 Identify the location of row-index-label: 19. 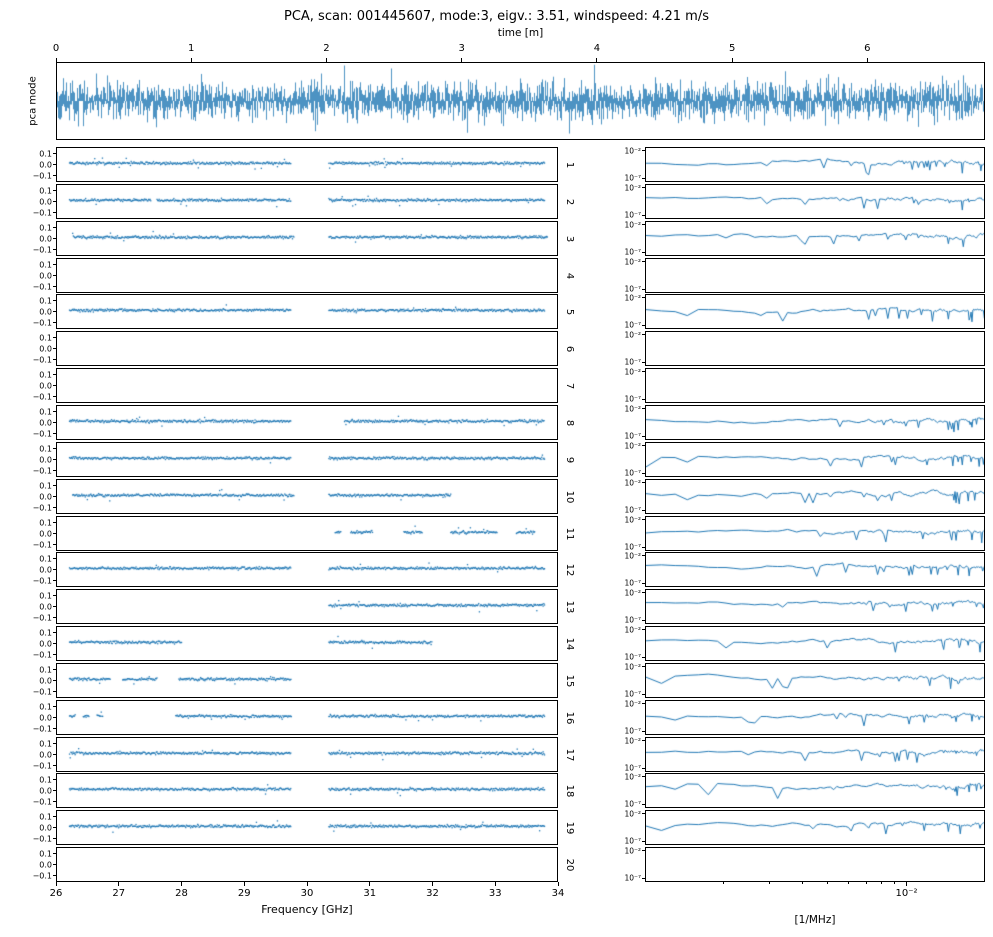
(569, 827).